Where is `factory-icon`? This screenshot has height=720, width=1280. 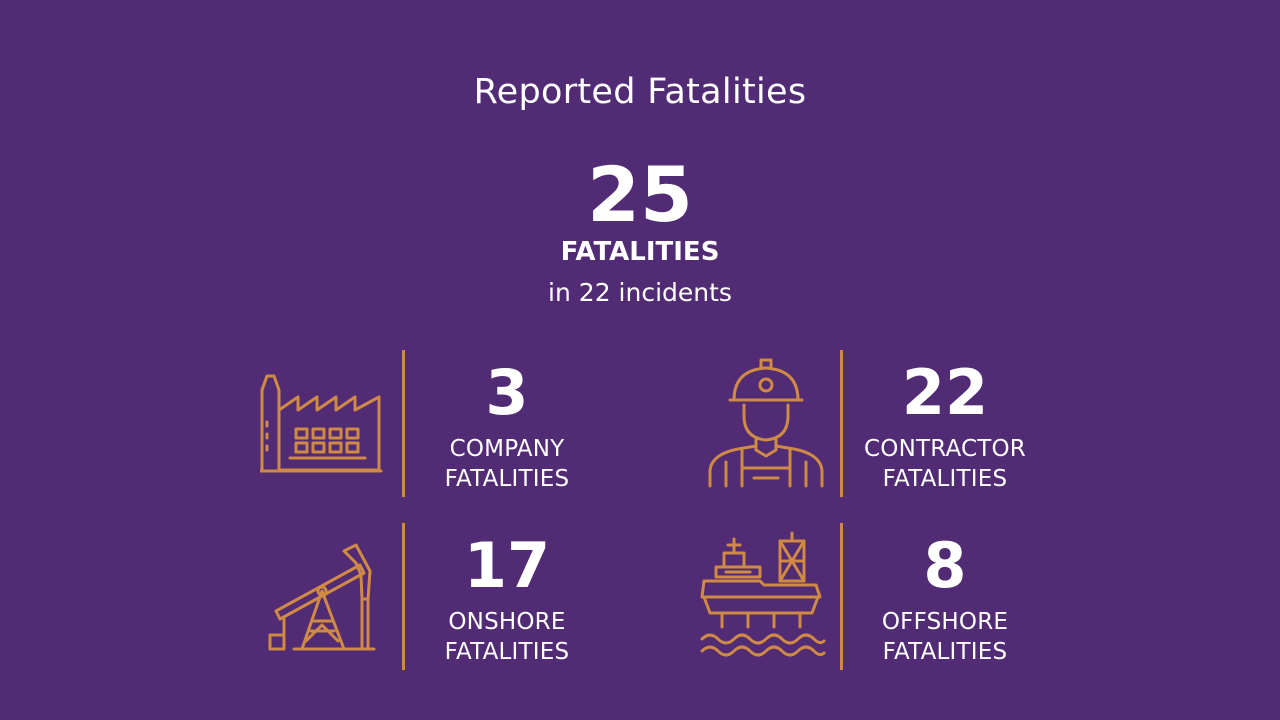
factory-icon is located at coordinates (325, 425).